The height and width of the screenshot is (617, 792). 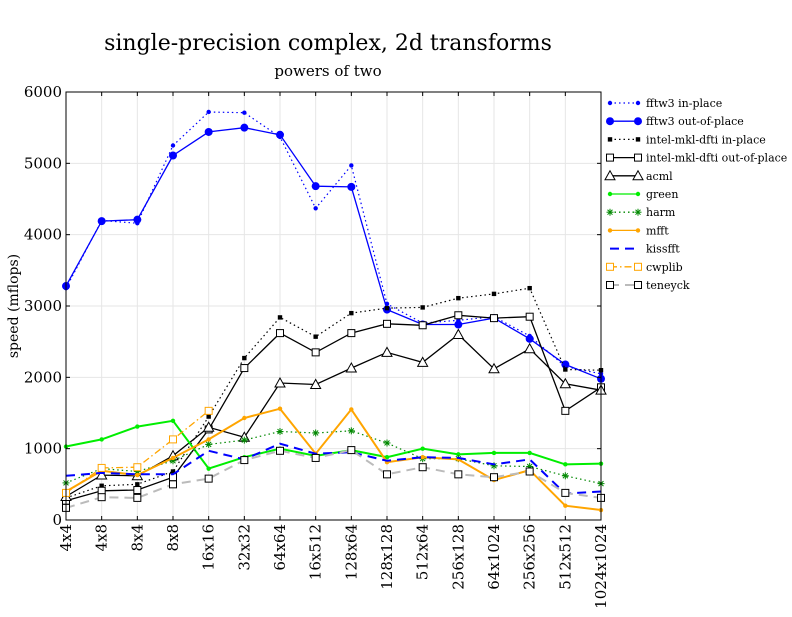 What do you see at coordinates (43, 306) in the screenshot?
I see `y-tick-label: 3000` at bounding box center [43, 306].